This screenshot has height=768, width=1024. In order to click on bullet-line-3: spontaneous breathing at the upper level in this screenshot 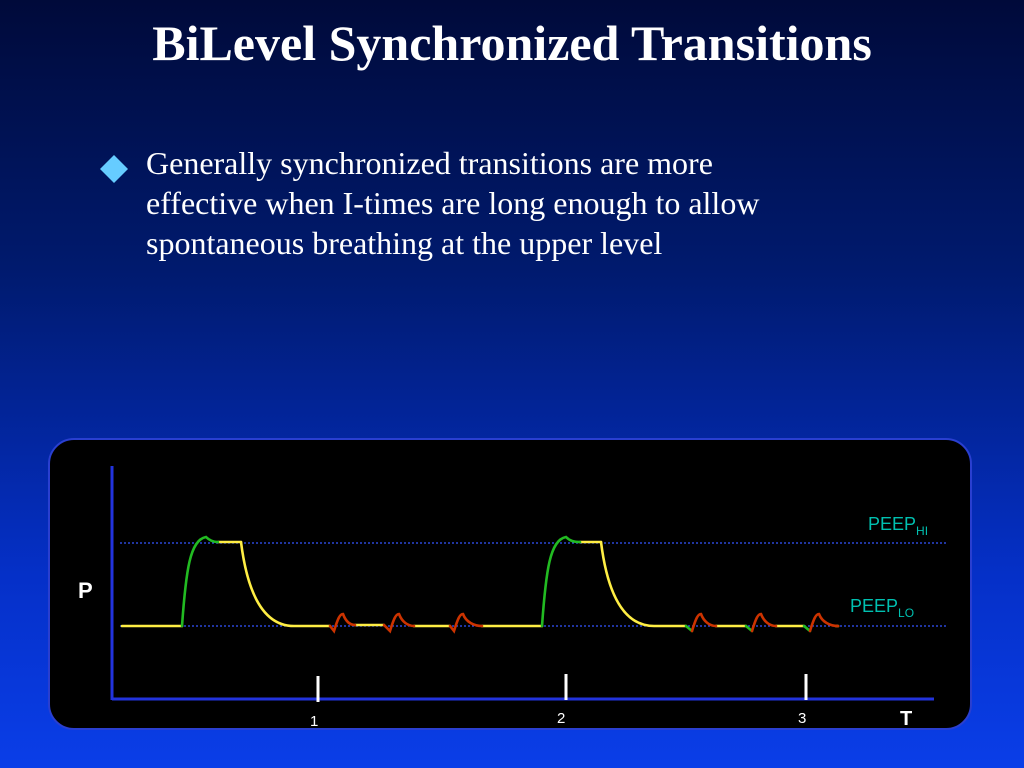, I will do `click(404, 243)`.